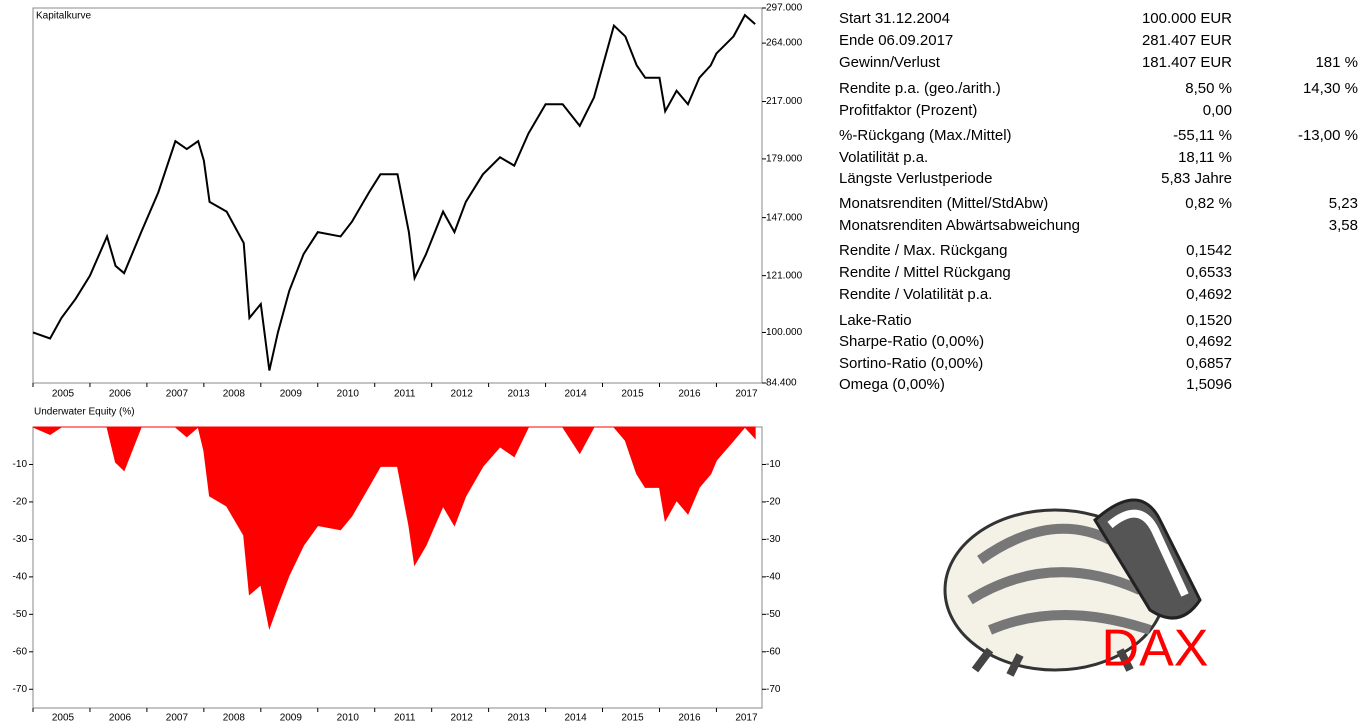 Image resolution: width=1367 pixels, height=726 pixels. What do you see at coordinates (943, 203) in the screenshot?
I see `stat-label: Monatsrenditen (Mittel/StdAbw)` at bounding box center [943, 203].